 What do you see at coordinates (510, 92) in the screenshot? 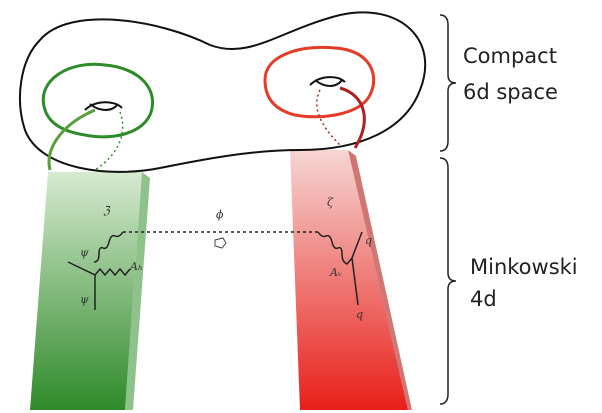
I see `compact-label: 6d space` at bounding box center [510, 92].